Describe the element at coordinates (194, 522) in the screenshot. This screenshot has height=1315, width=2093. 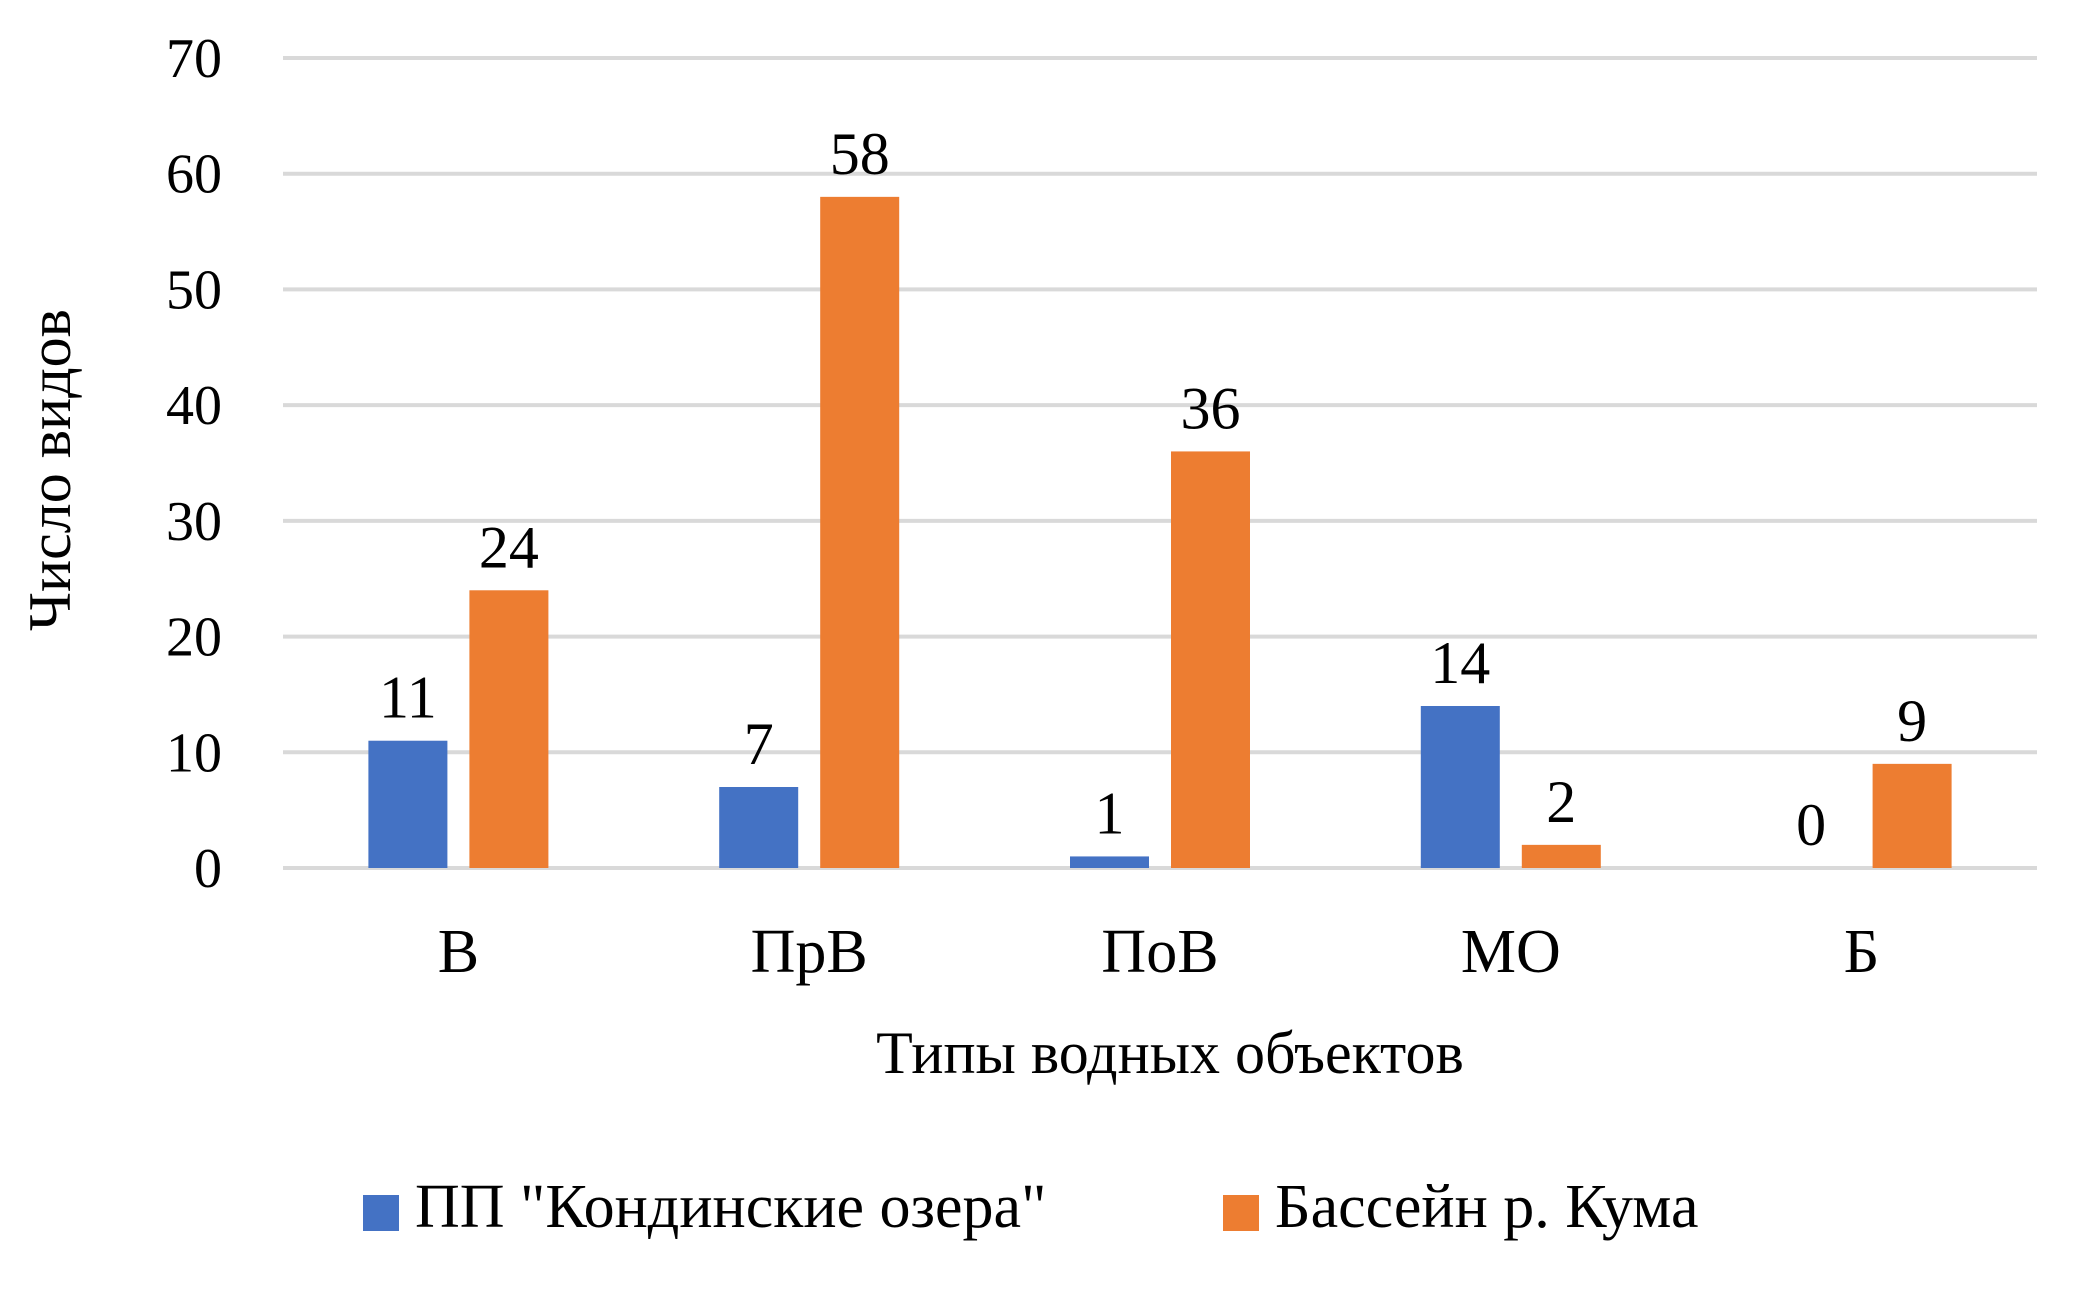
I see `y-tick-label-30: 30` at that location.